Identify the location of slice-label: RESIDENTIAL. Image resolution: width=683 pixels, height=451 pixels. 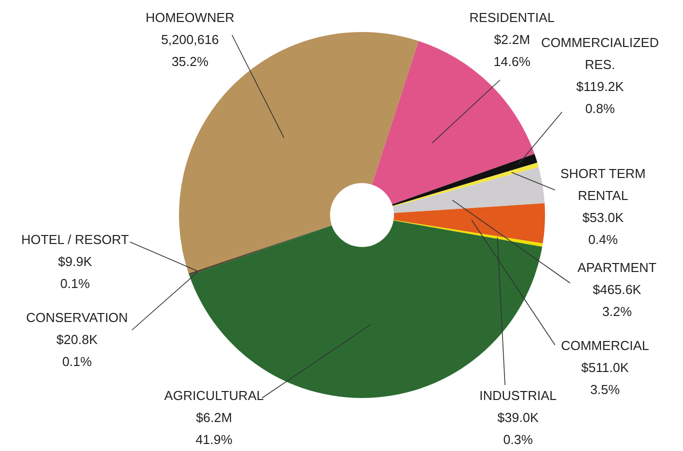
(512, 17).